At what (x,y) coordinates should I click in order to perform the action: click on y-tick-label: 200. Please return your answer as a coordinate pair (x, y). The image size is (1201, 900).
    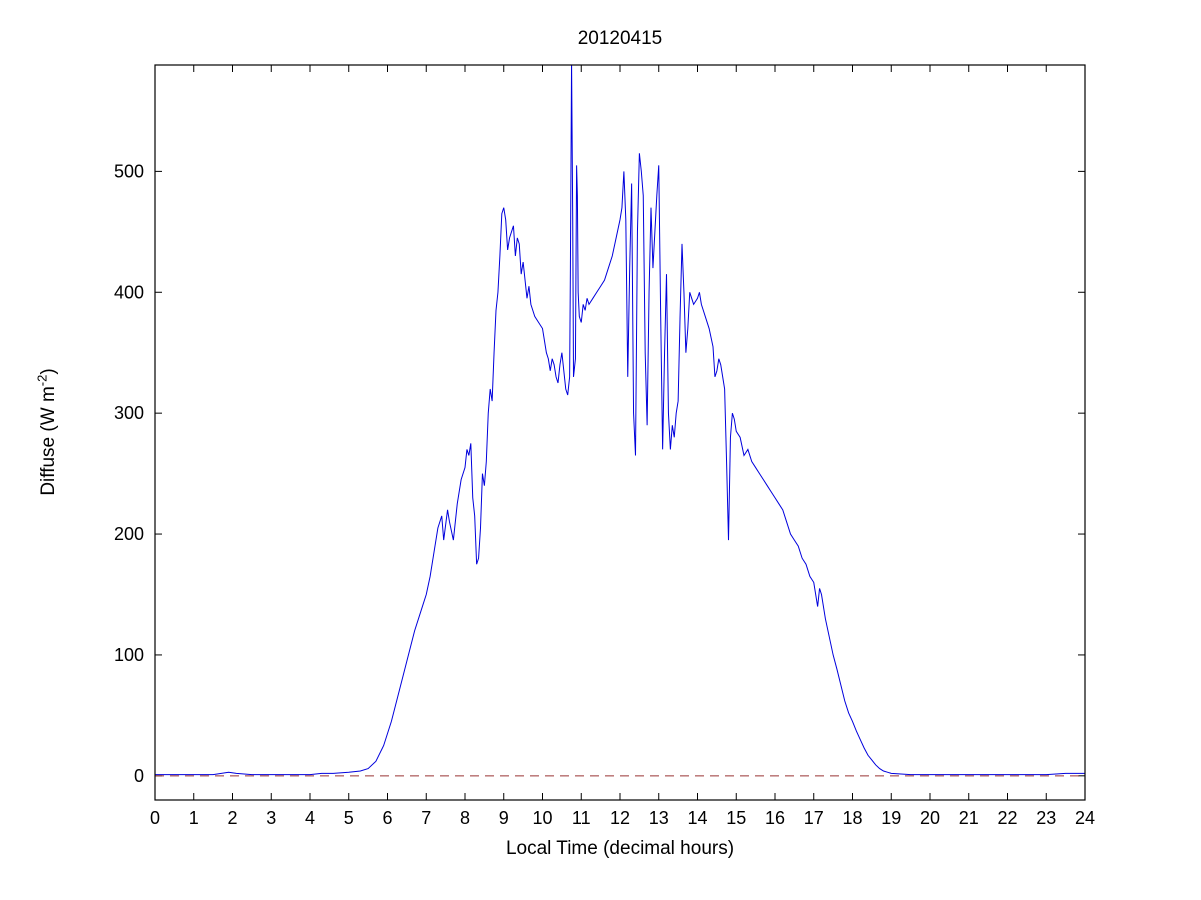
    Looking at the image, I should click on (129, 534).